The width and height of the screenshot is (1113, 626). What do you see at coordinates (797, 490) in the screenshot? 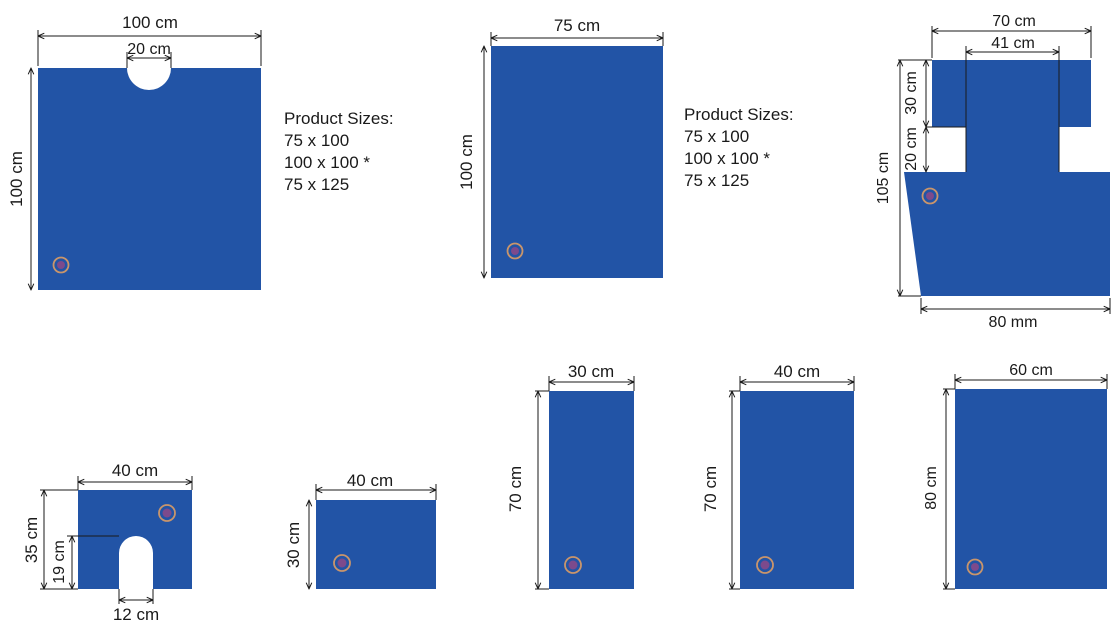
I see `sheet-7-shape` at bounding box center [797, 490].